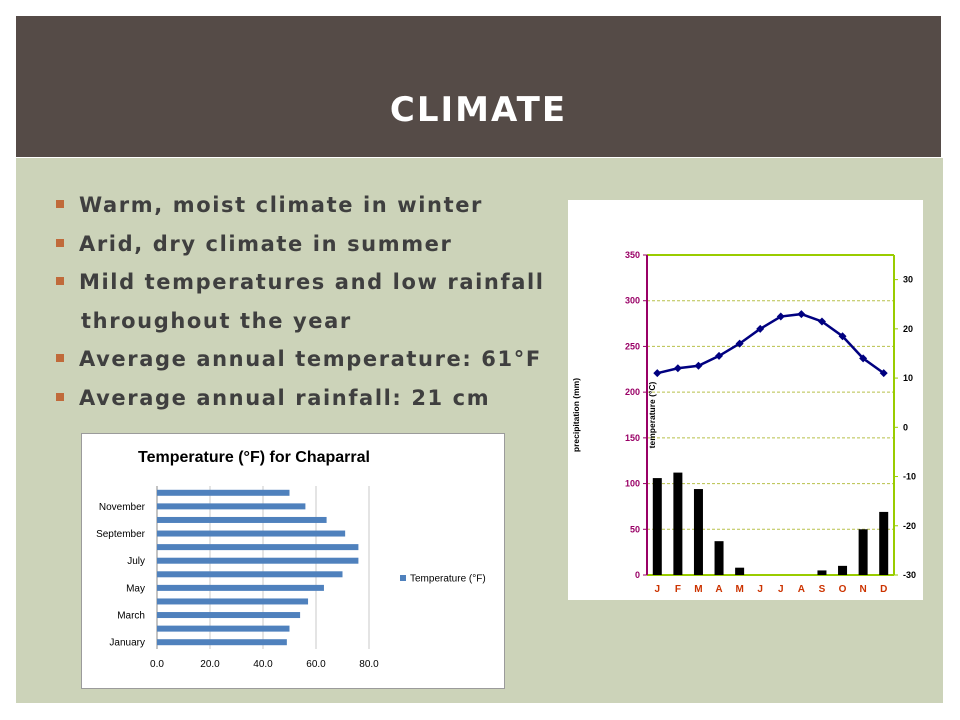 The image size is (960, 720). I want to click on legend-label: Temperature (°F), so click(448, 579).